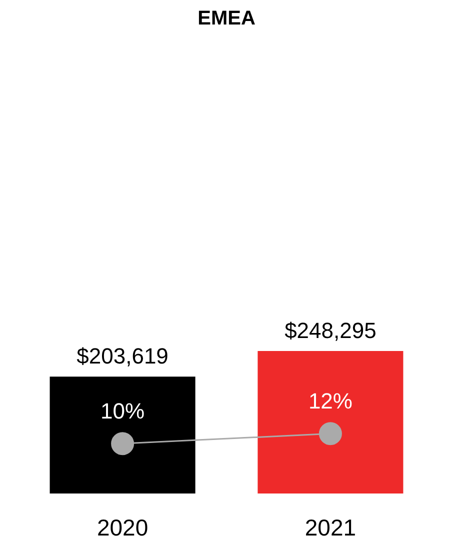 The image size is (452, 560). I want to click on data-label: 10%, so click(122, 411).